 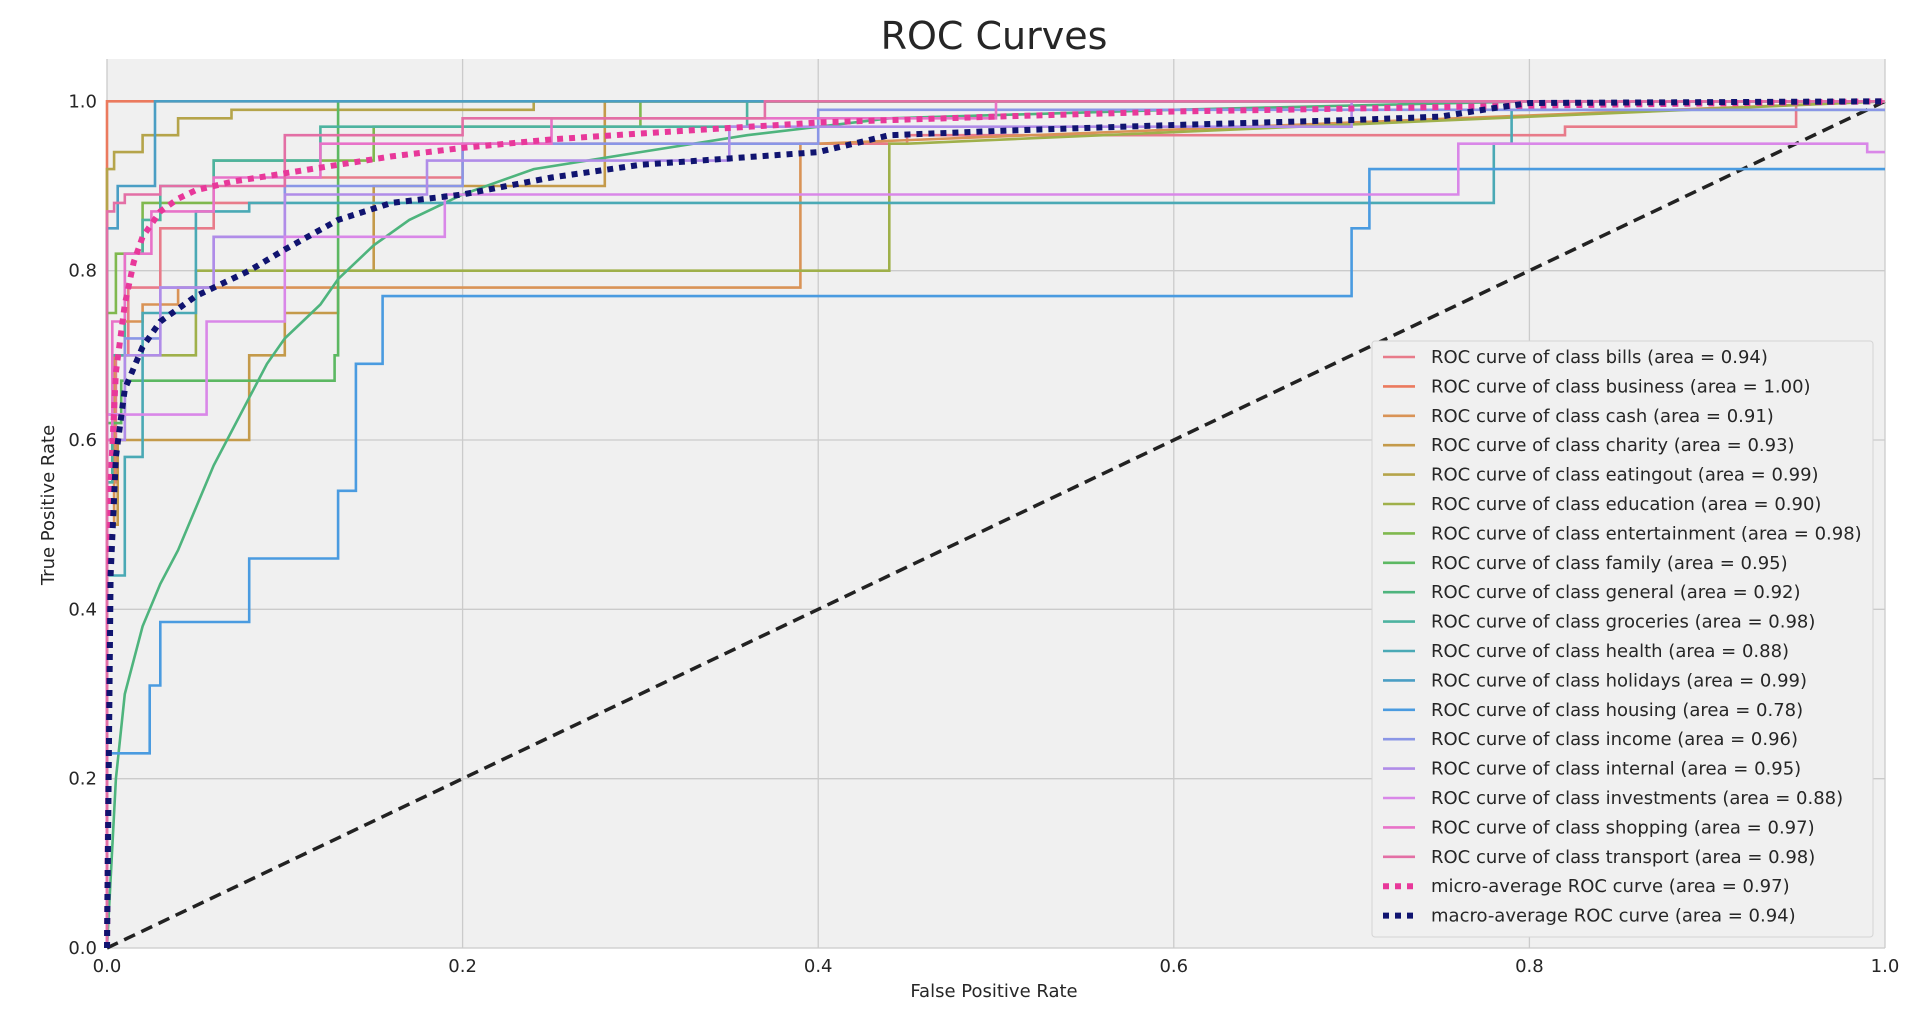 I want to click on x-tick-label: 0.0, so click(x=107, y=966).